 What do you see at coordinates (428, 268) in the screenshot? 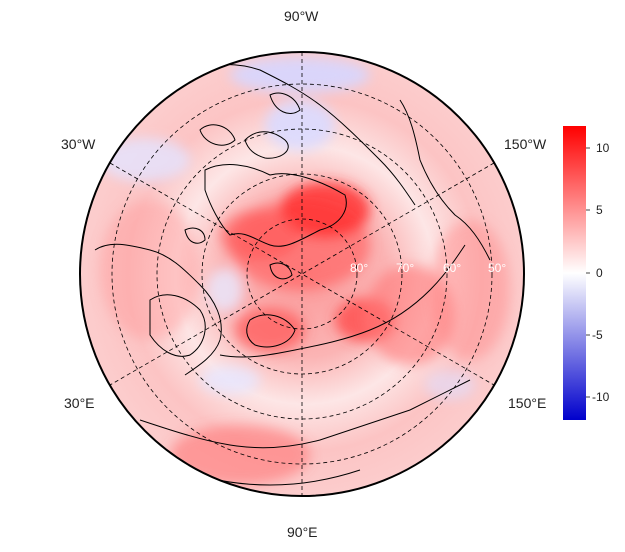
I see `latitude-labels: 80° 70° 60° 50°` at bounding box center [428, 268].